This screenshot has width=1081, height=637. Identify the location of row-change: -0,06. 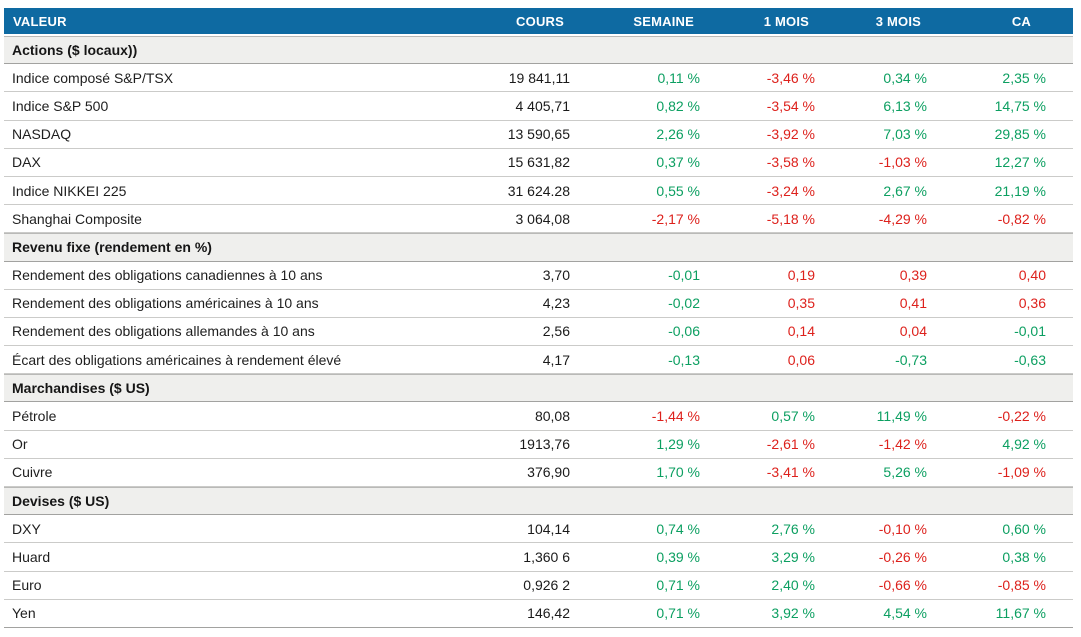
(684, 331).